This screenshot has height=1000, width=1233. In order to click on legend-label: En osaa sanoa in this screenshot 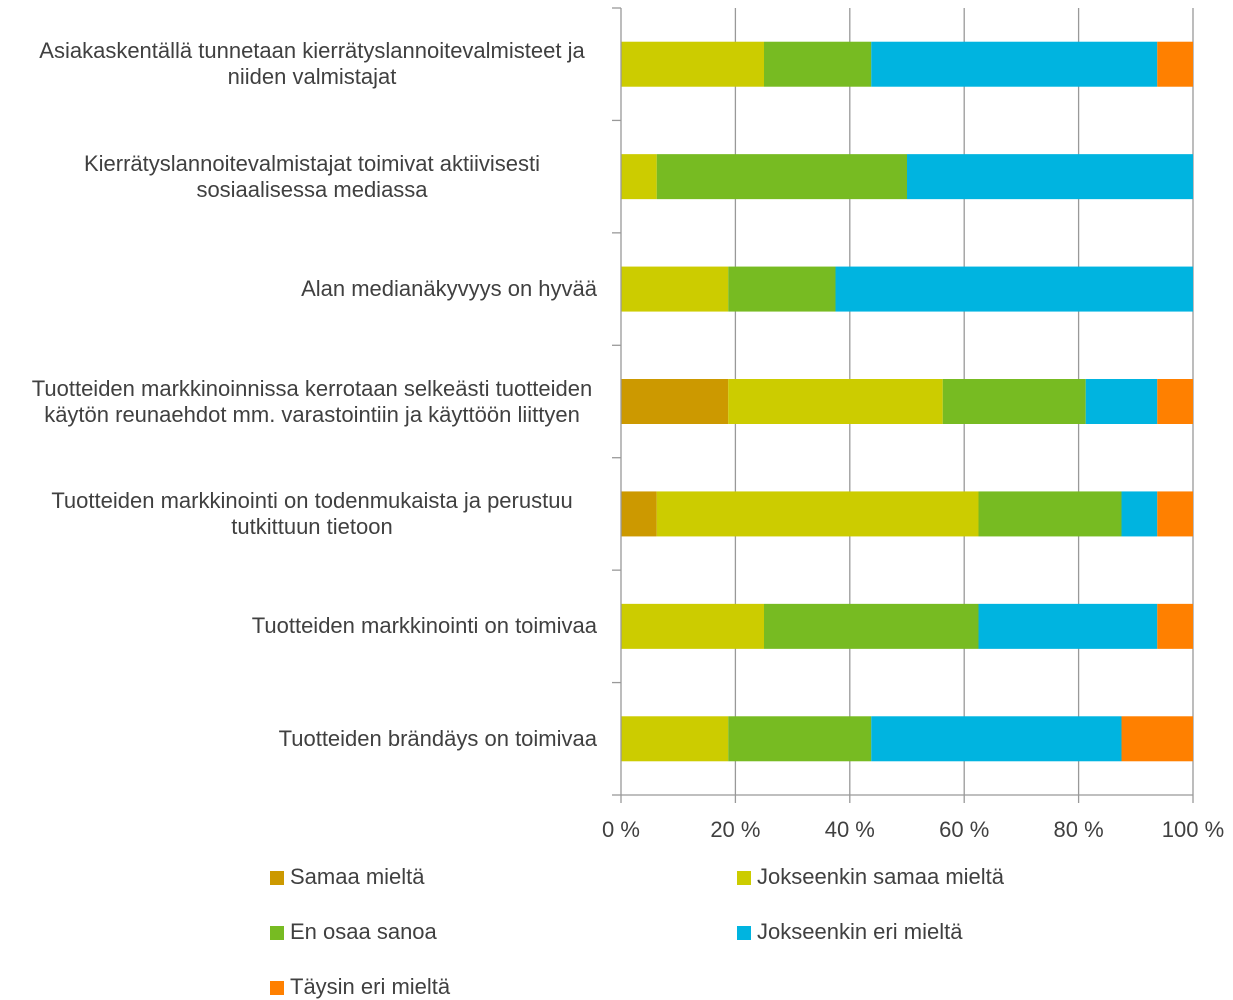, I will do `click(364, 931)`.